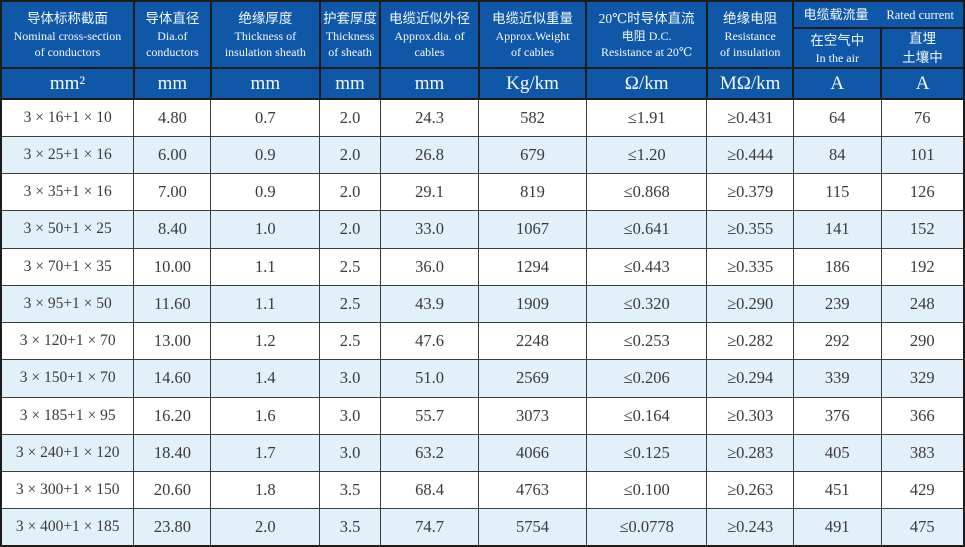 The image size is (965, 547). I want to click on cell: 76, so click(922, 117).